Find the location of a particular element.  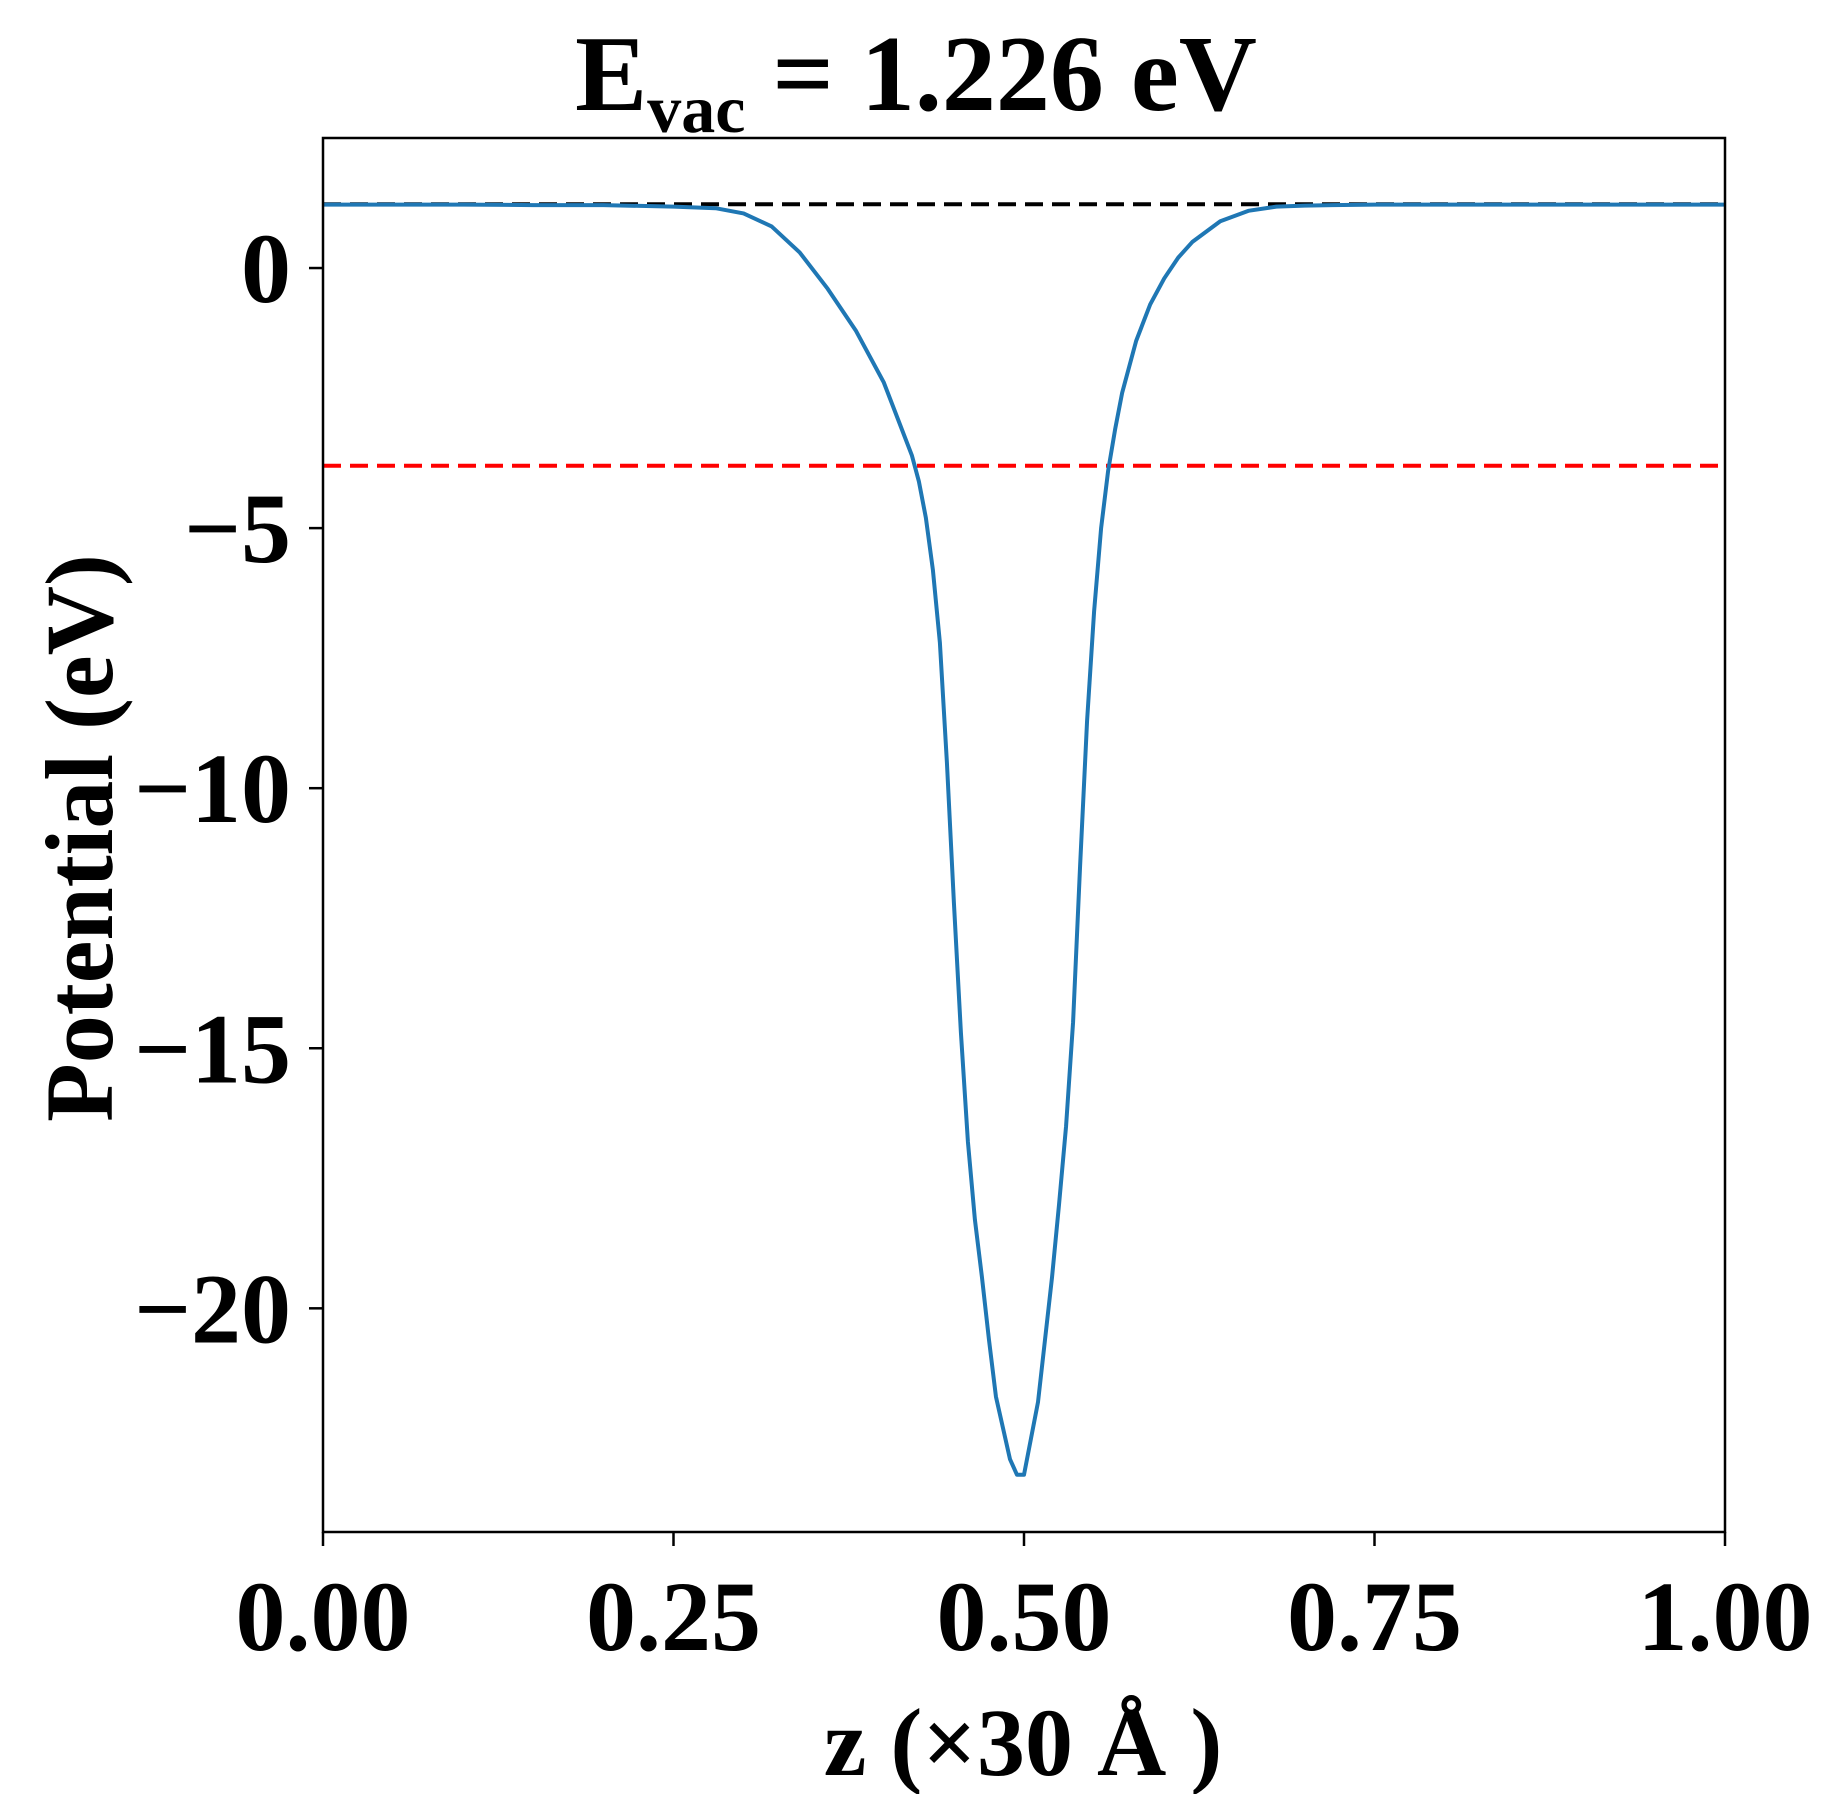

x-tick-label: 1.00 is located at coordinates (1725, 1616).